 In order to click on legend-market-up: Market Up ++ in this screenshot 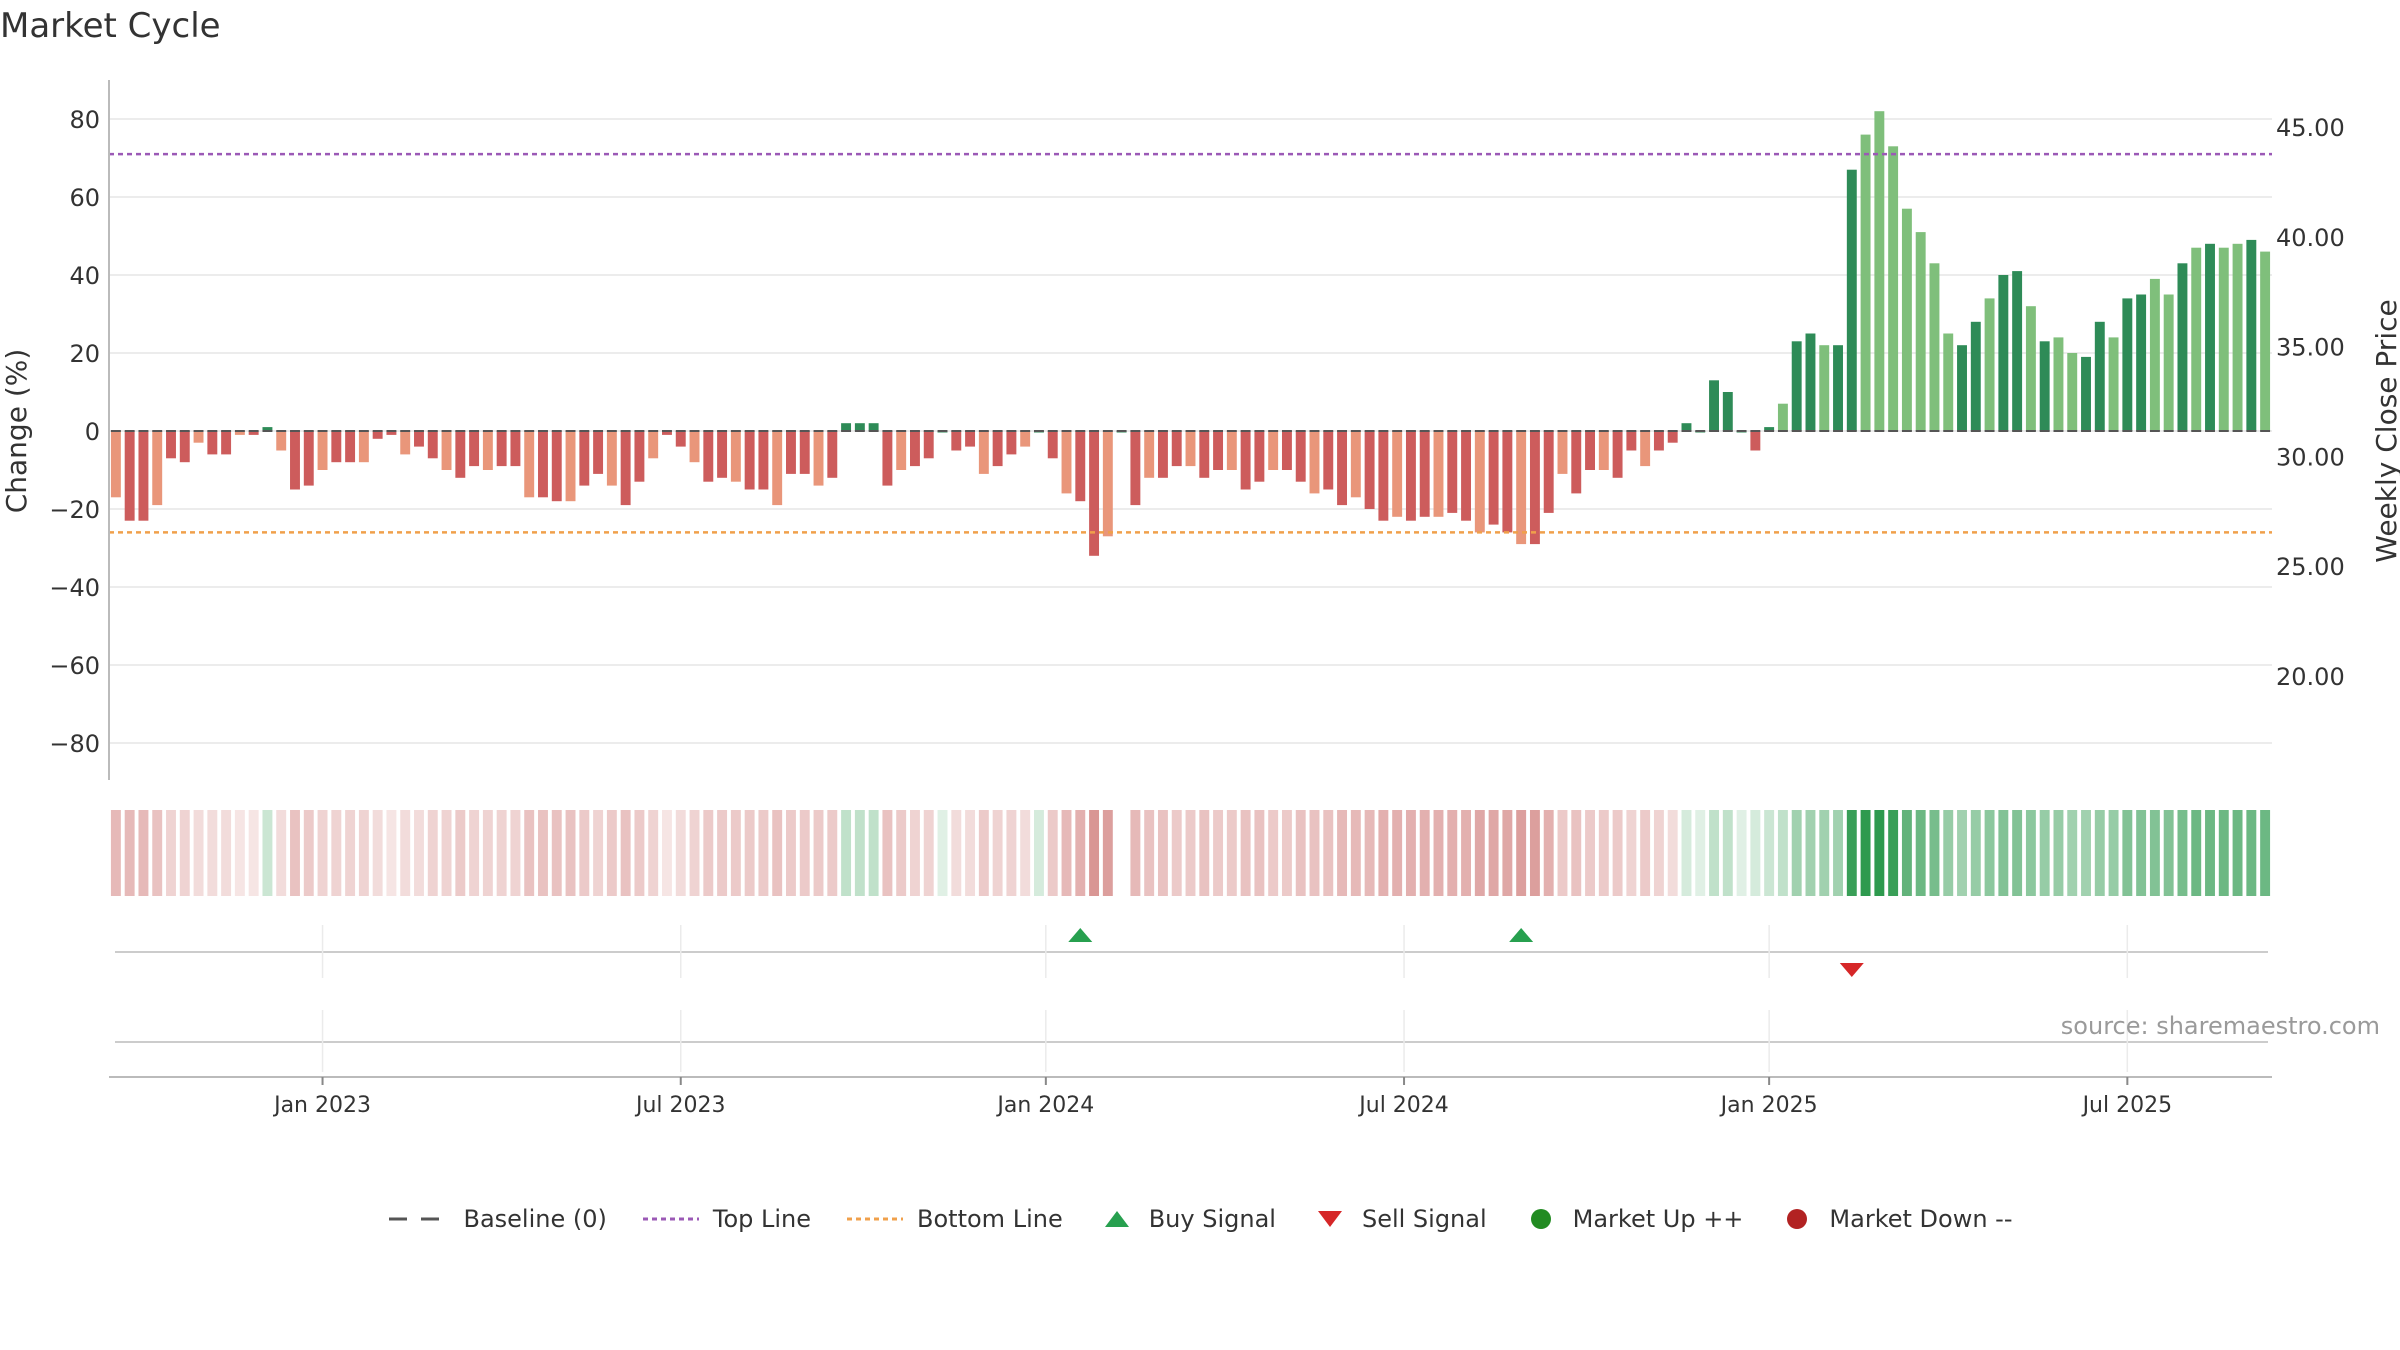, I will do `click(1632, 1219)`.